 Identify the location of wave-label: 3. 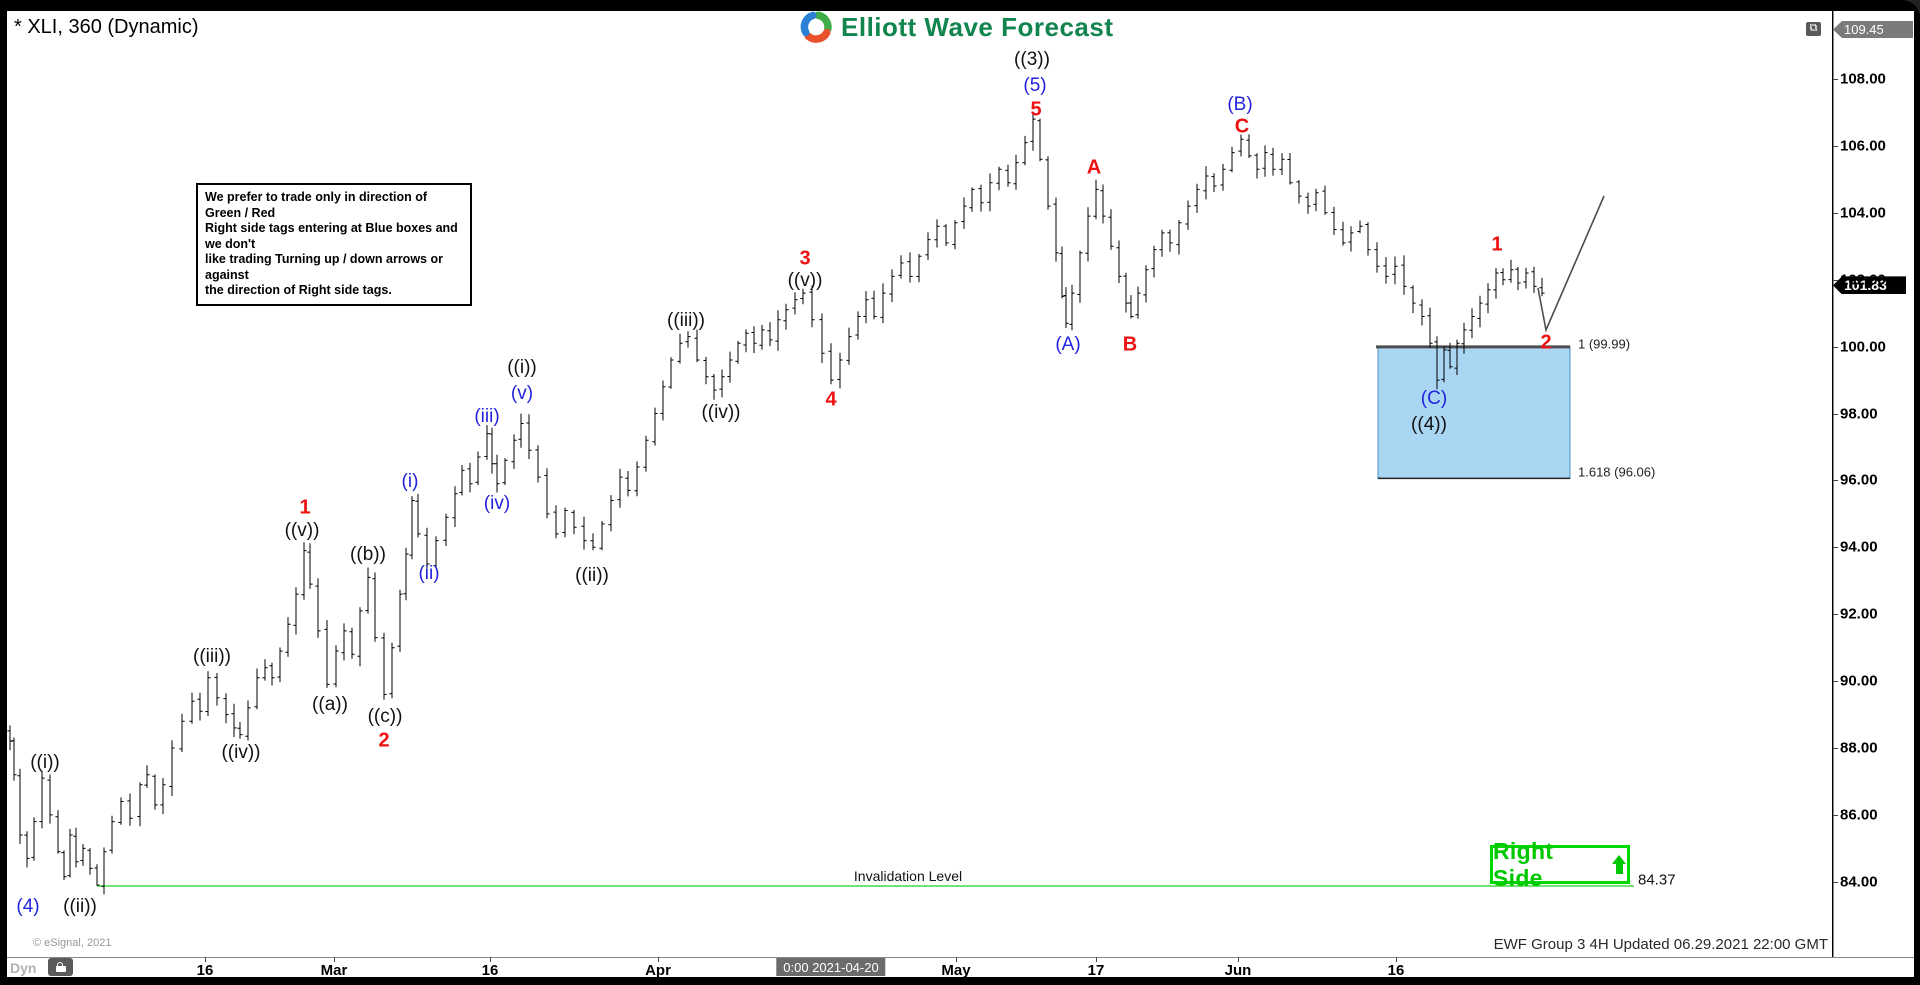
(805, 258).